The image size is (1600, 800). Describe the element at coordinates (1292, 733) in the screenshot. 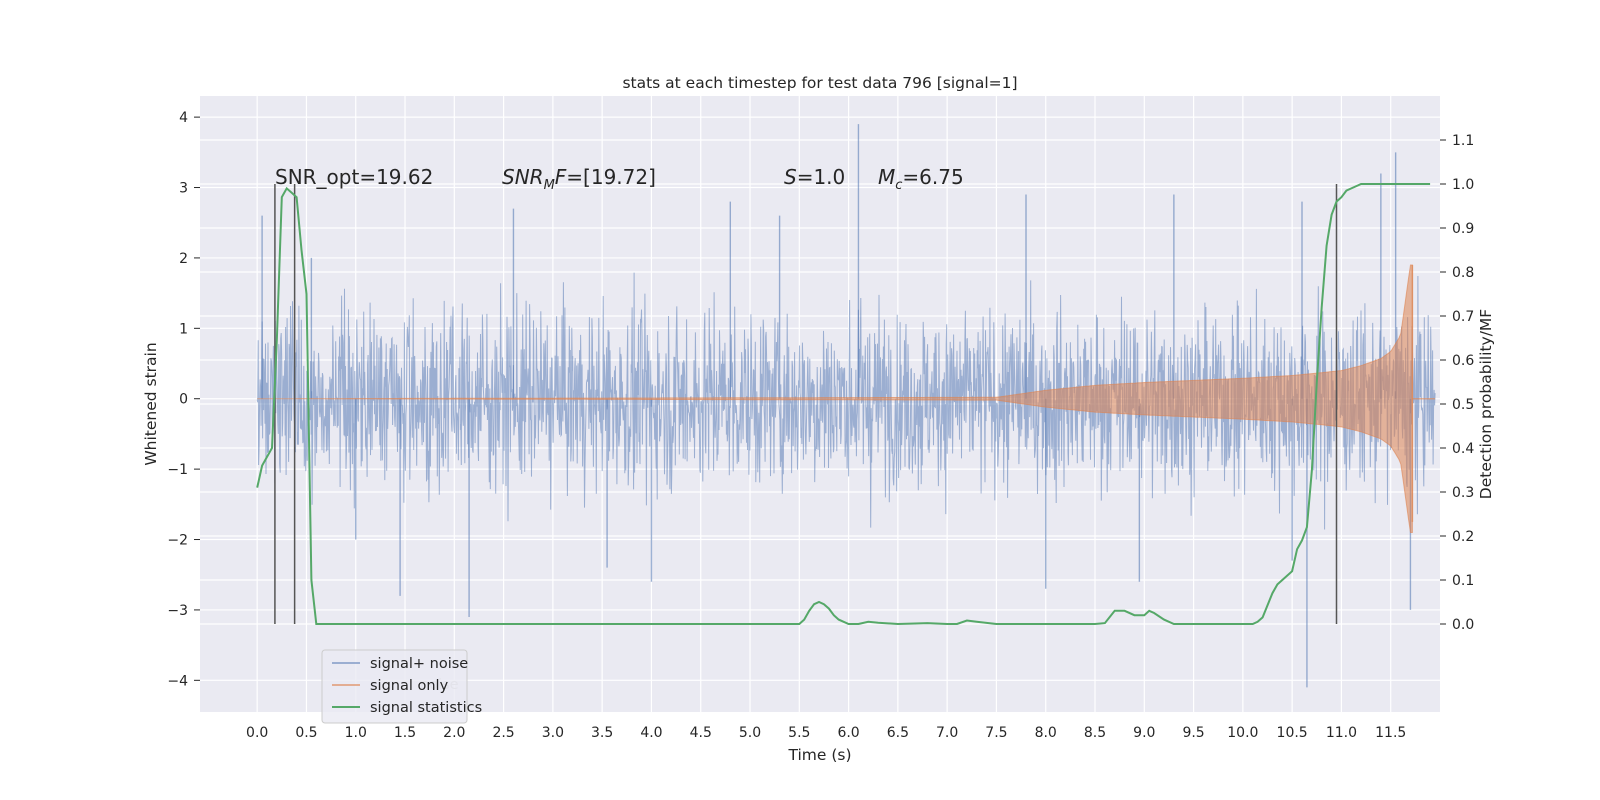

I see `x-tick-label: 10.5` at that location.